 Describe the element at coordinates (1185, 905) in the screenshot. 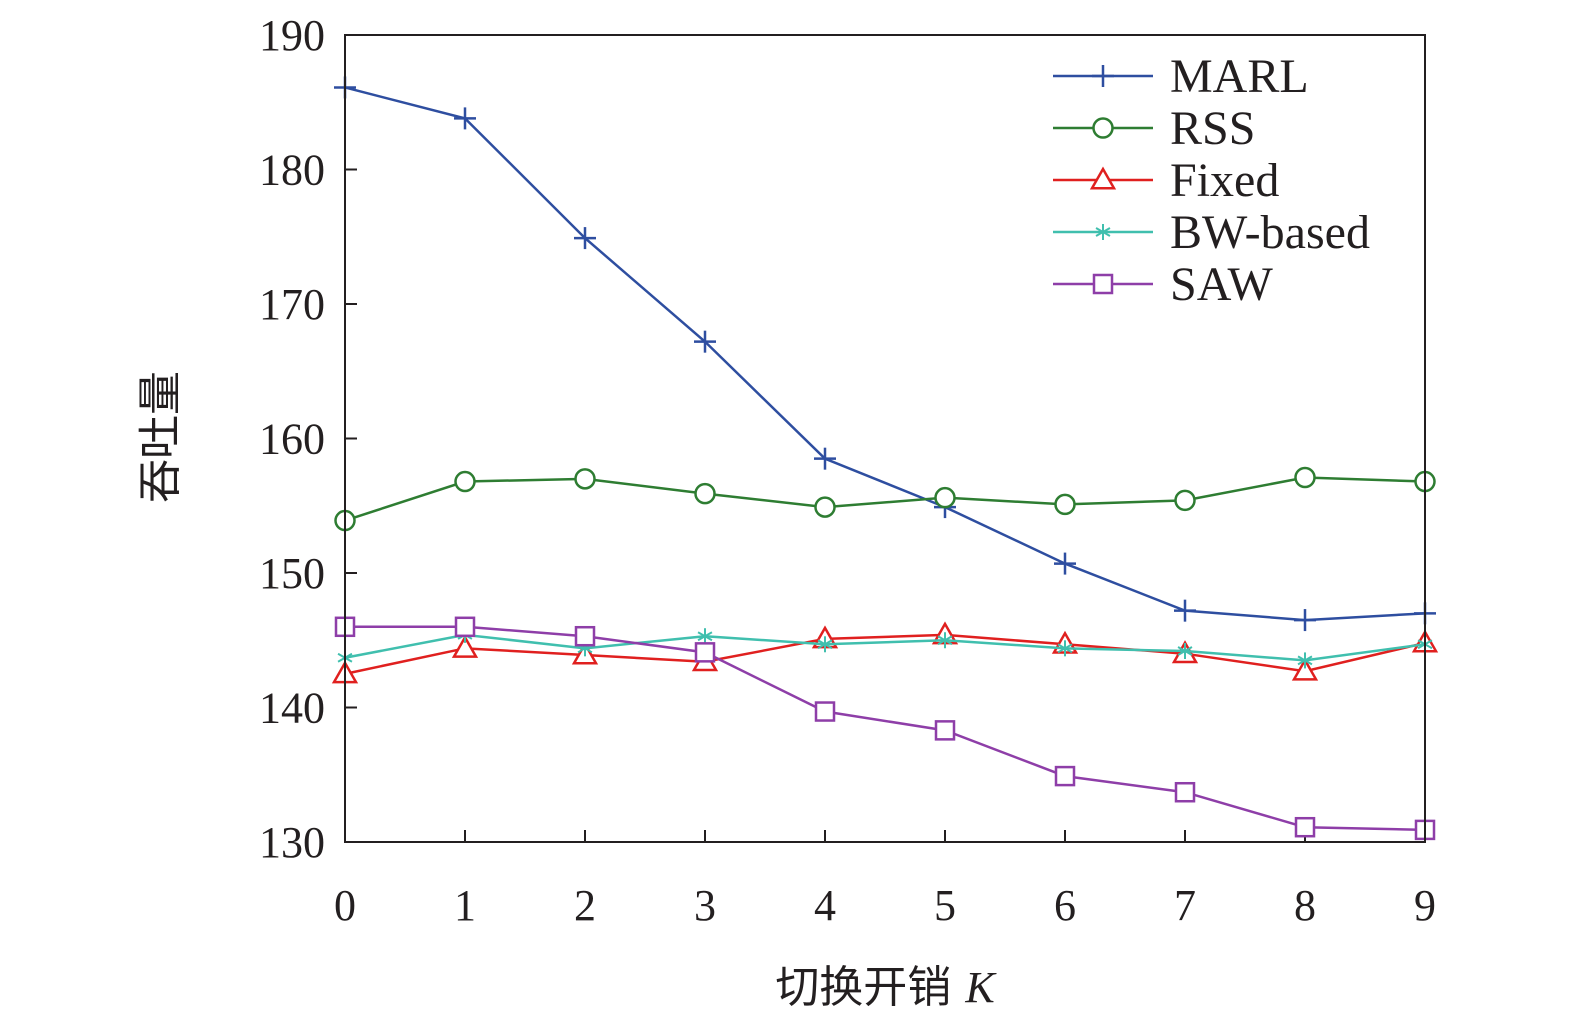

I see `x-tick-label: 7` at that location.